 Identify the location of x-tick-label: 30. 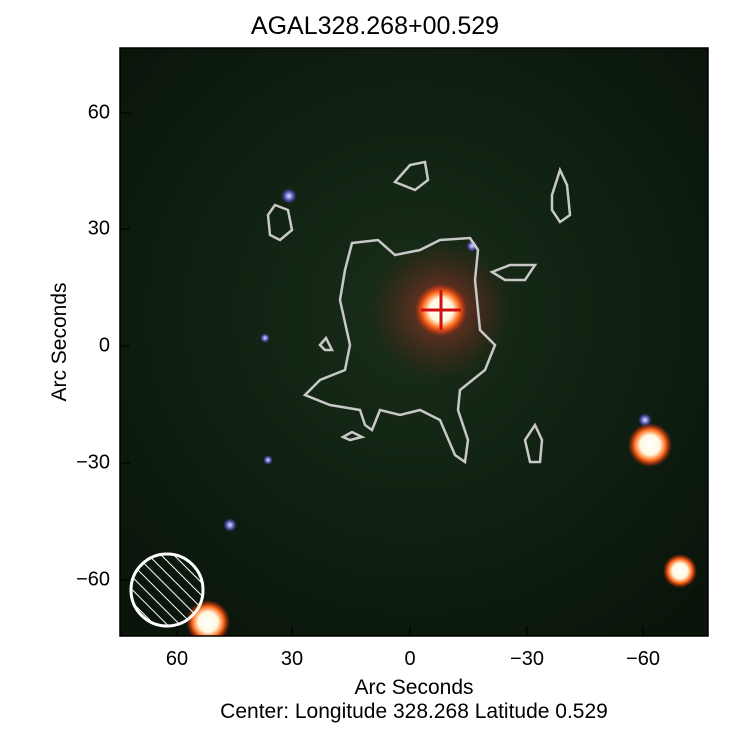
(292, 659).